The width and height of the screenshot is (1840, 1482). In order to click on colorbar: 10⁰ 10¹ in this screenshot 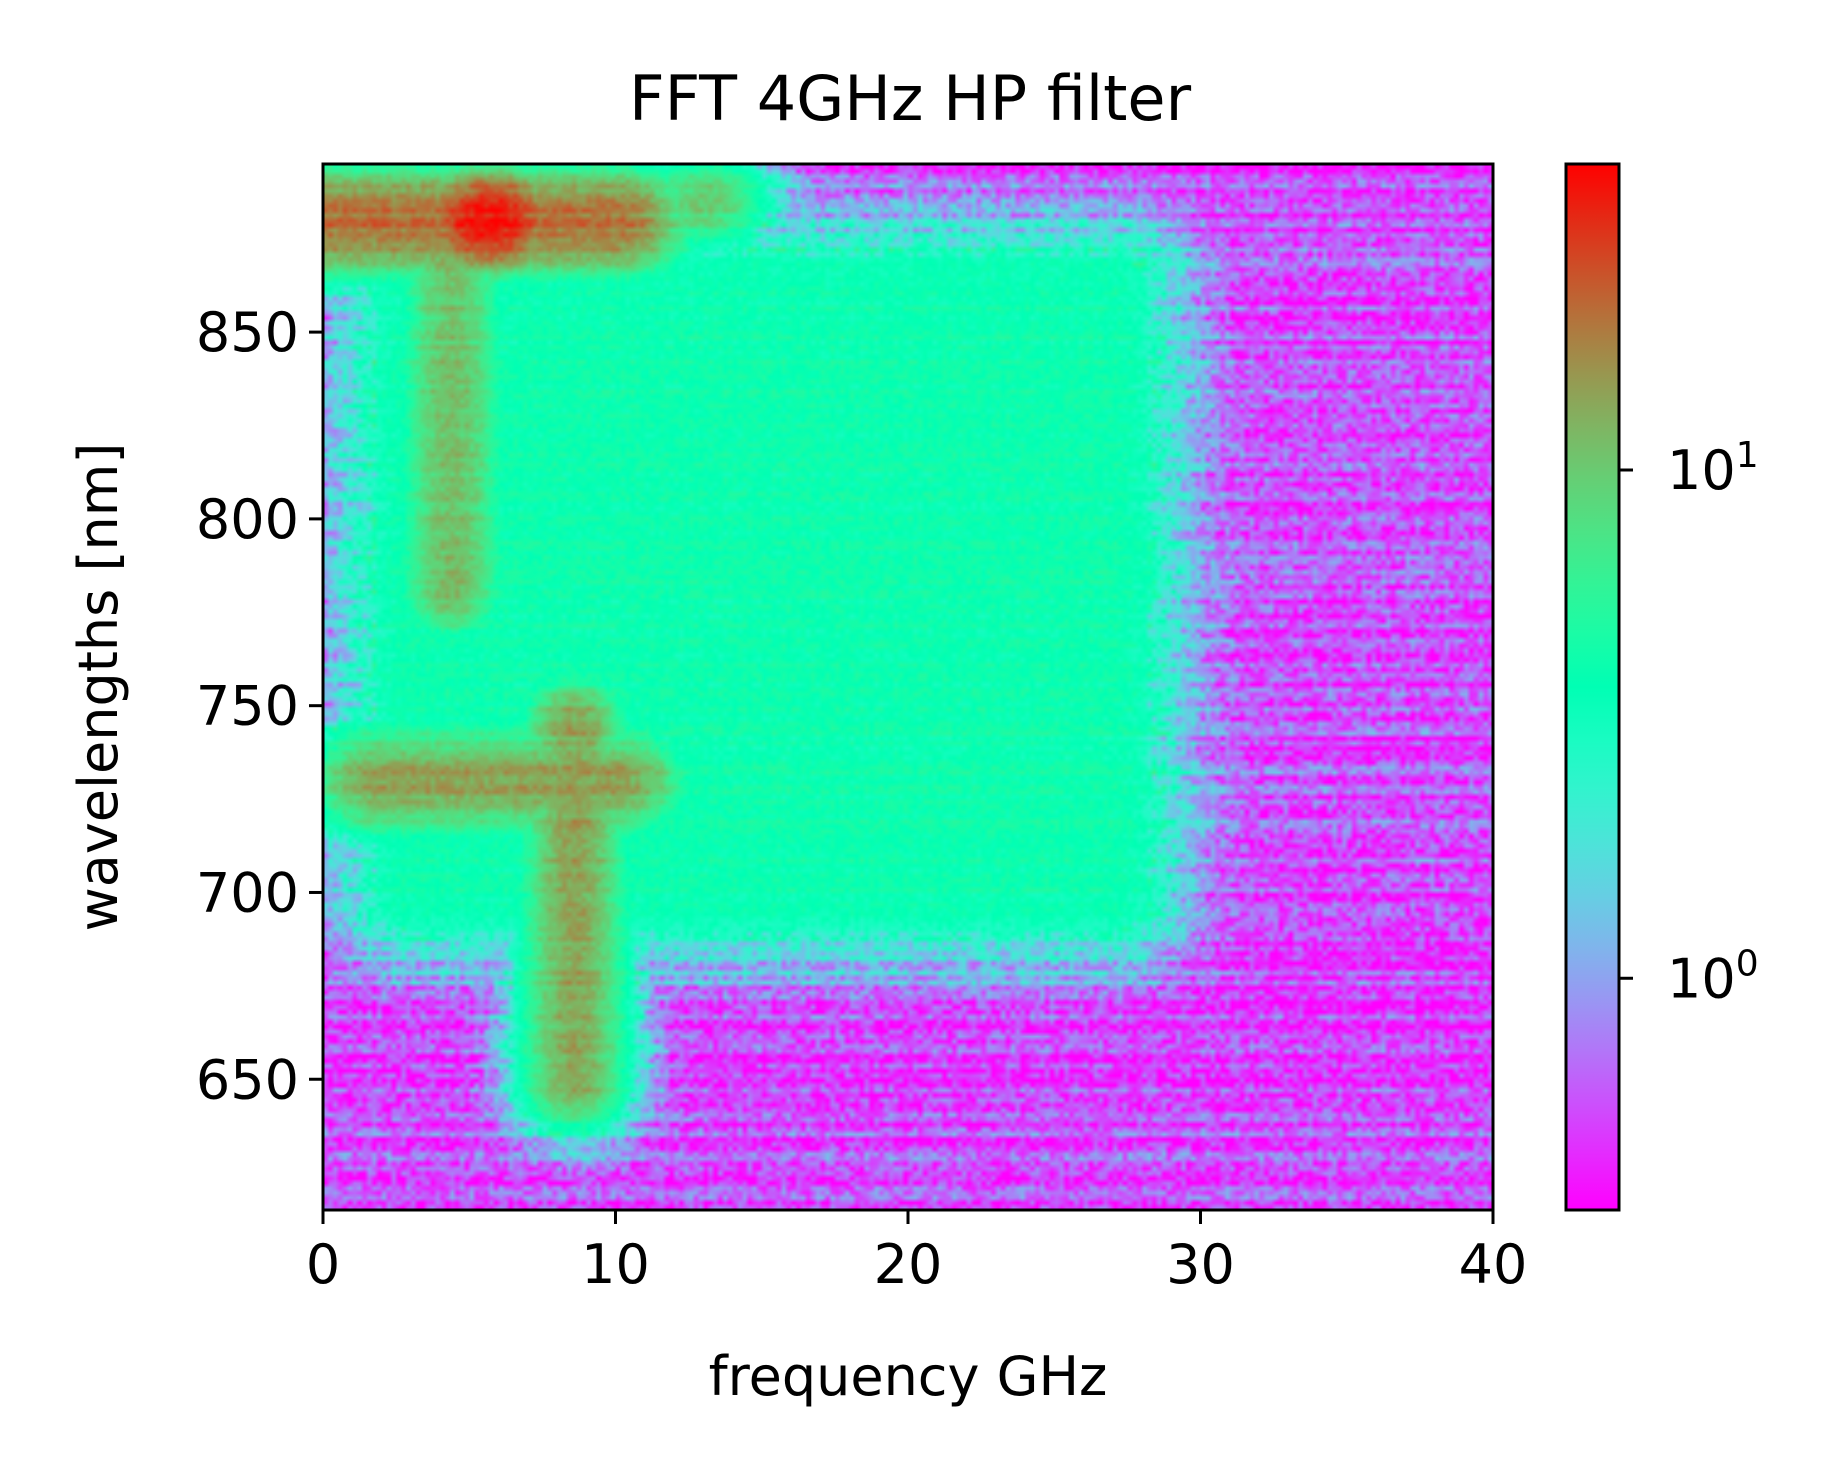, I will do `click(1661, 687)`.